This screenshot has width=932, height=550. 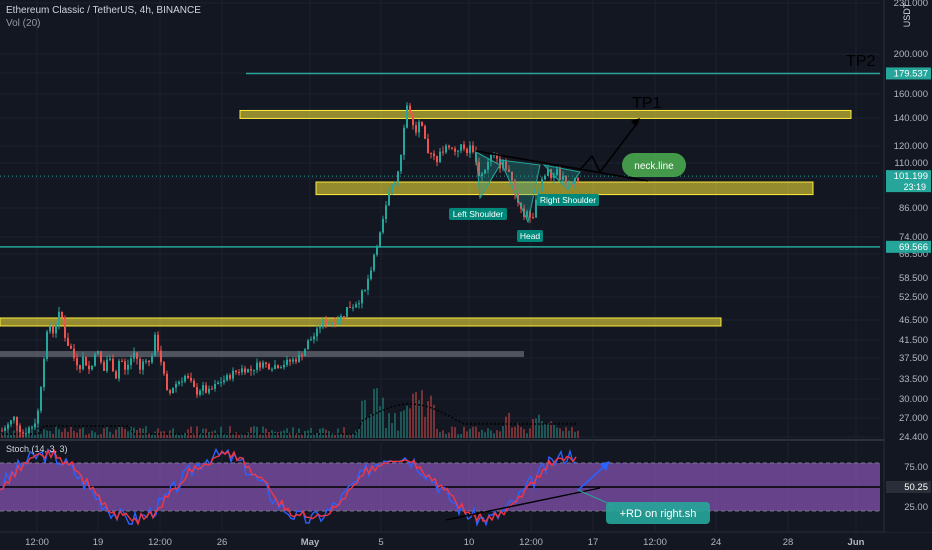 I want to click on rd-callout, so click(x=658, y=513).